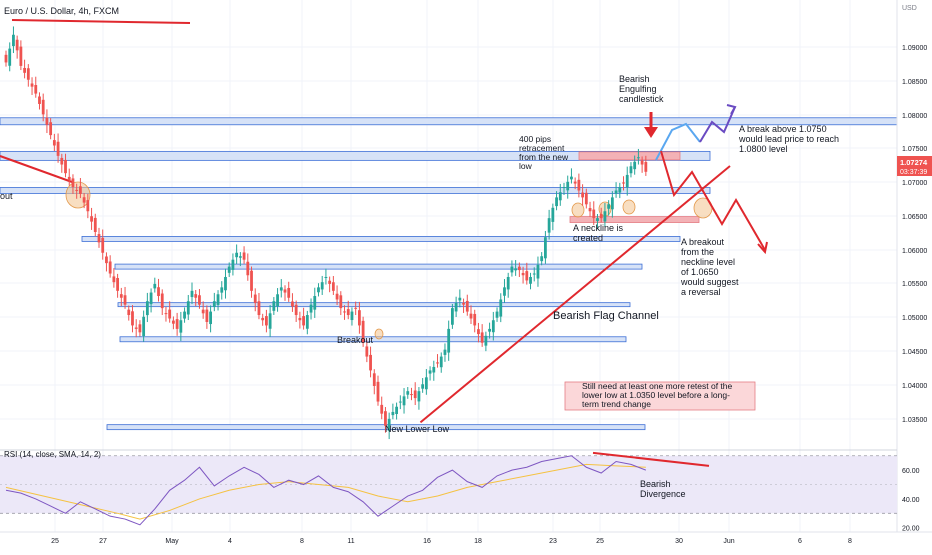 The width and height of the screenshot is (932, 555). I want to click on rsi-sma-line, so click(325, 491).